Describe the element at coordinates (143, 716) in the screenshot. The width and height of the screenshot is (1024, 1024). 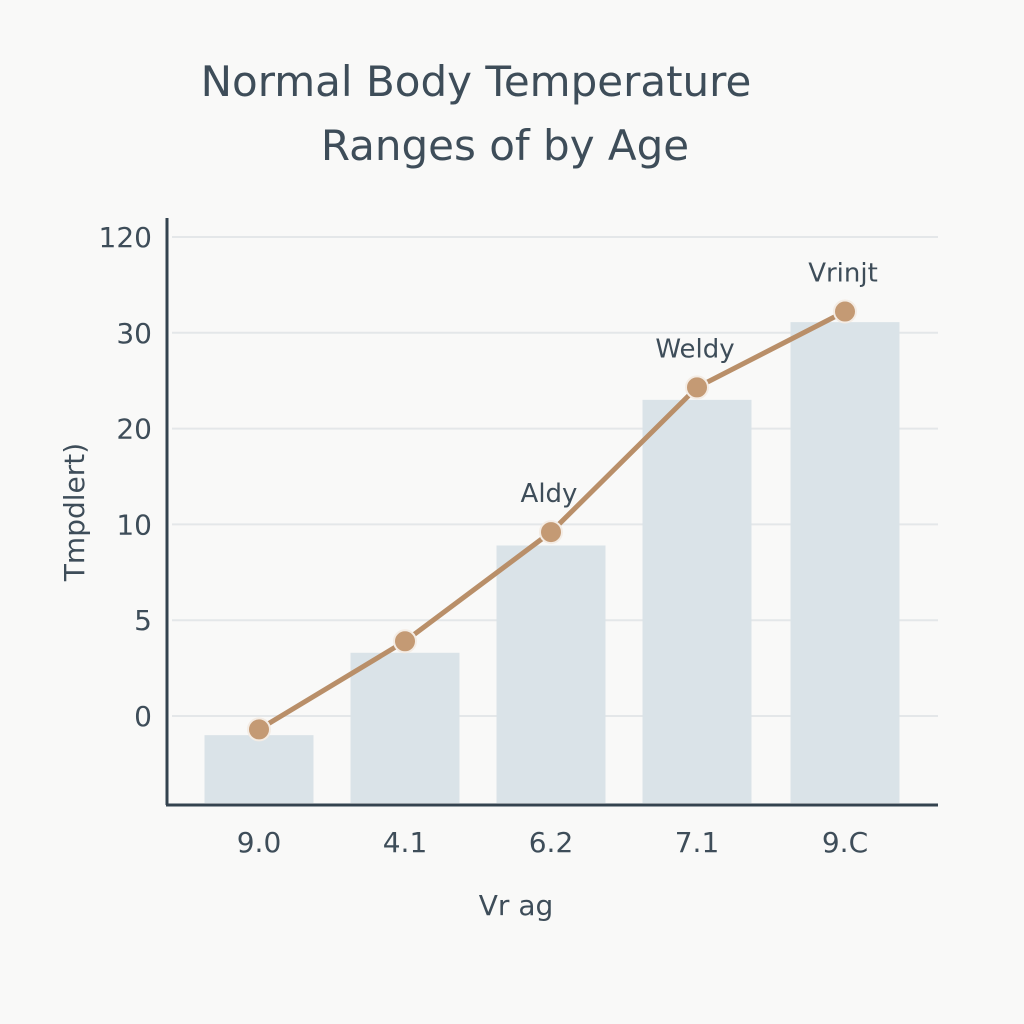
I see `y-tick-label: 0` at that location.